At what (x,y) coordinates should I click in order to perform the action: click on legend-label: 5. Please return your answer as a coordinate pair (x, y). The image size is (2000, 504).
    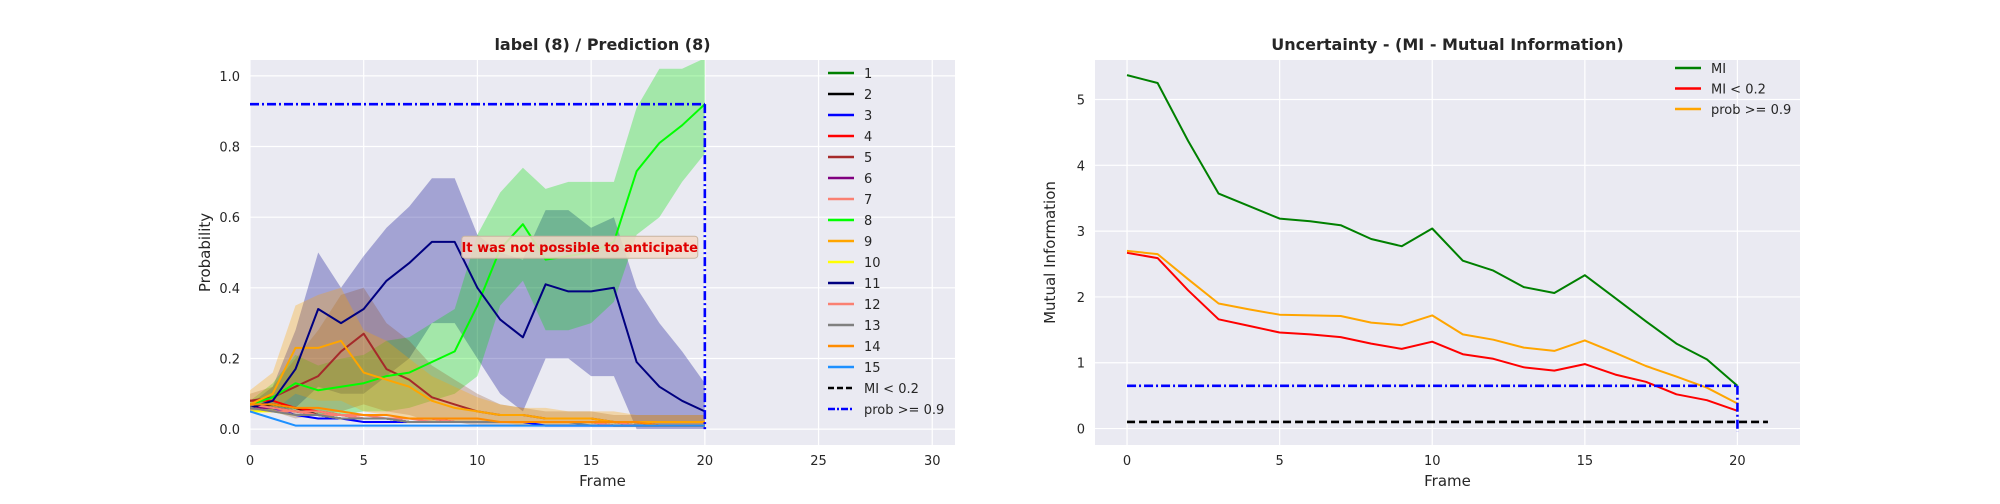
    Looking at the image, I should click on (868, 158).